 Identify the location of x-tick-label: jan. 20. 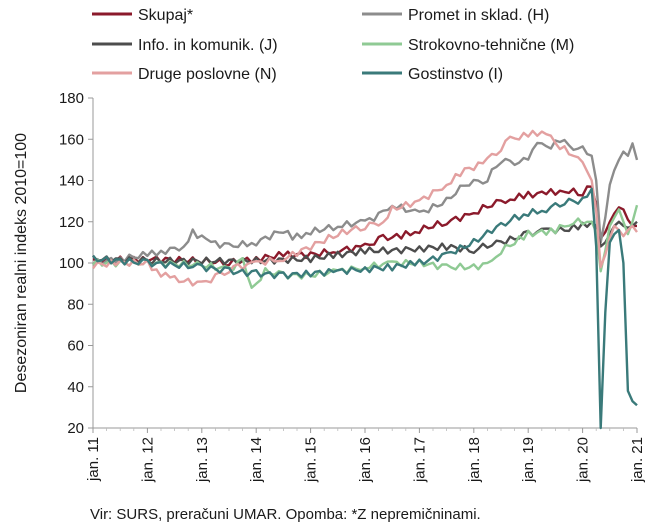
(583, 460).